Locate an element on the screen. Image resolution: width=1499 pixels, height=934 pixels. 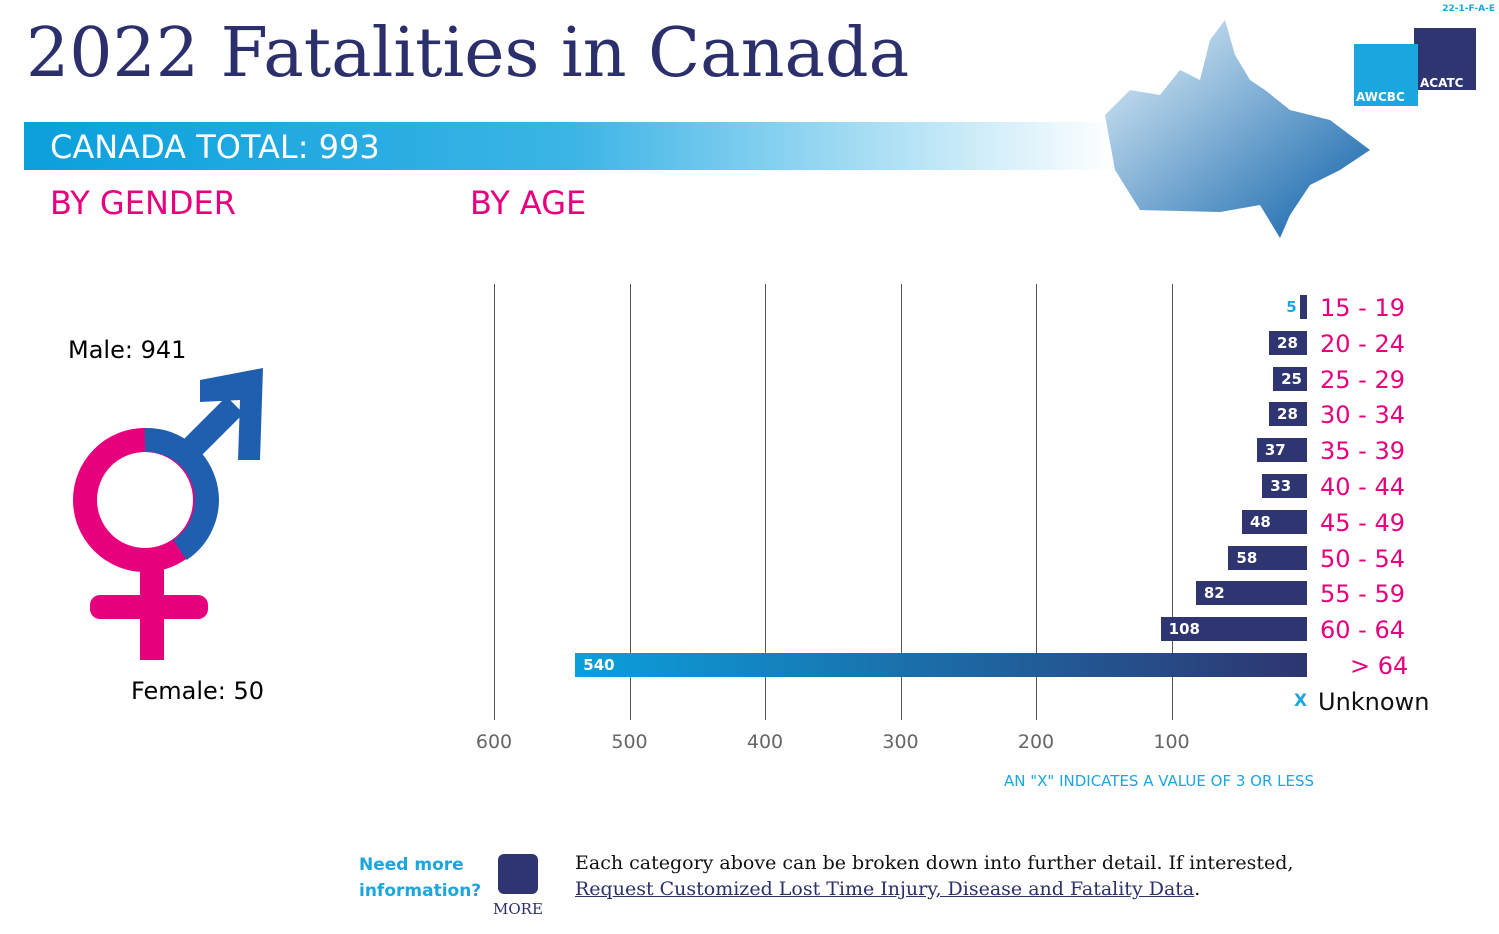
canada-map-icon is located at coordinates (1237, 129).